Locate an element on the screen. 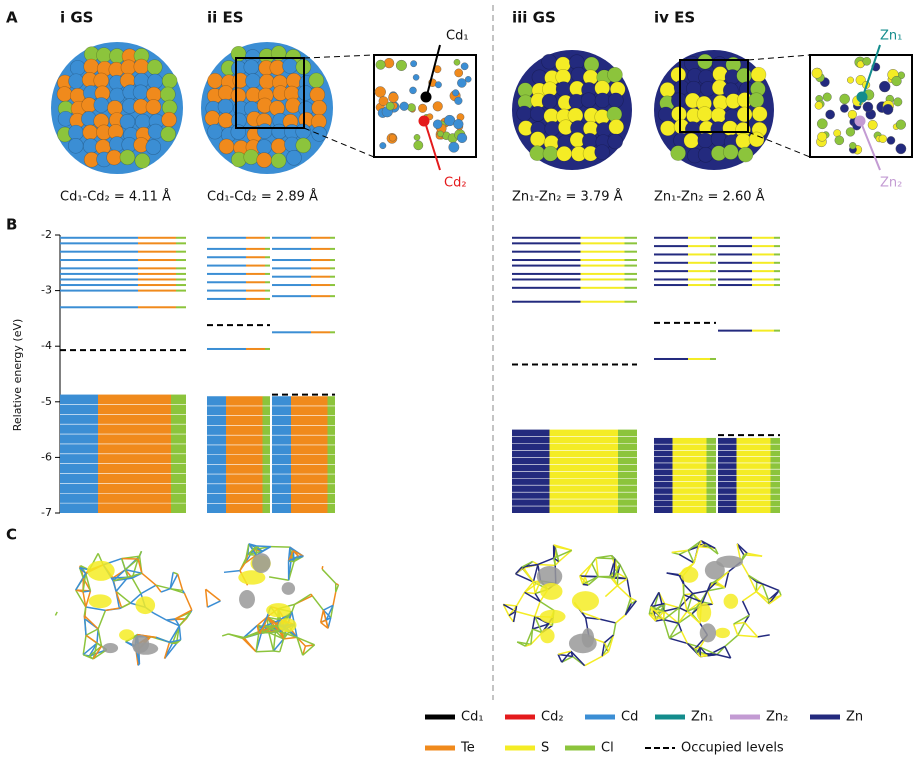  zoom-box is located at coordinates (270, 93).